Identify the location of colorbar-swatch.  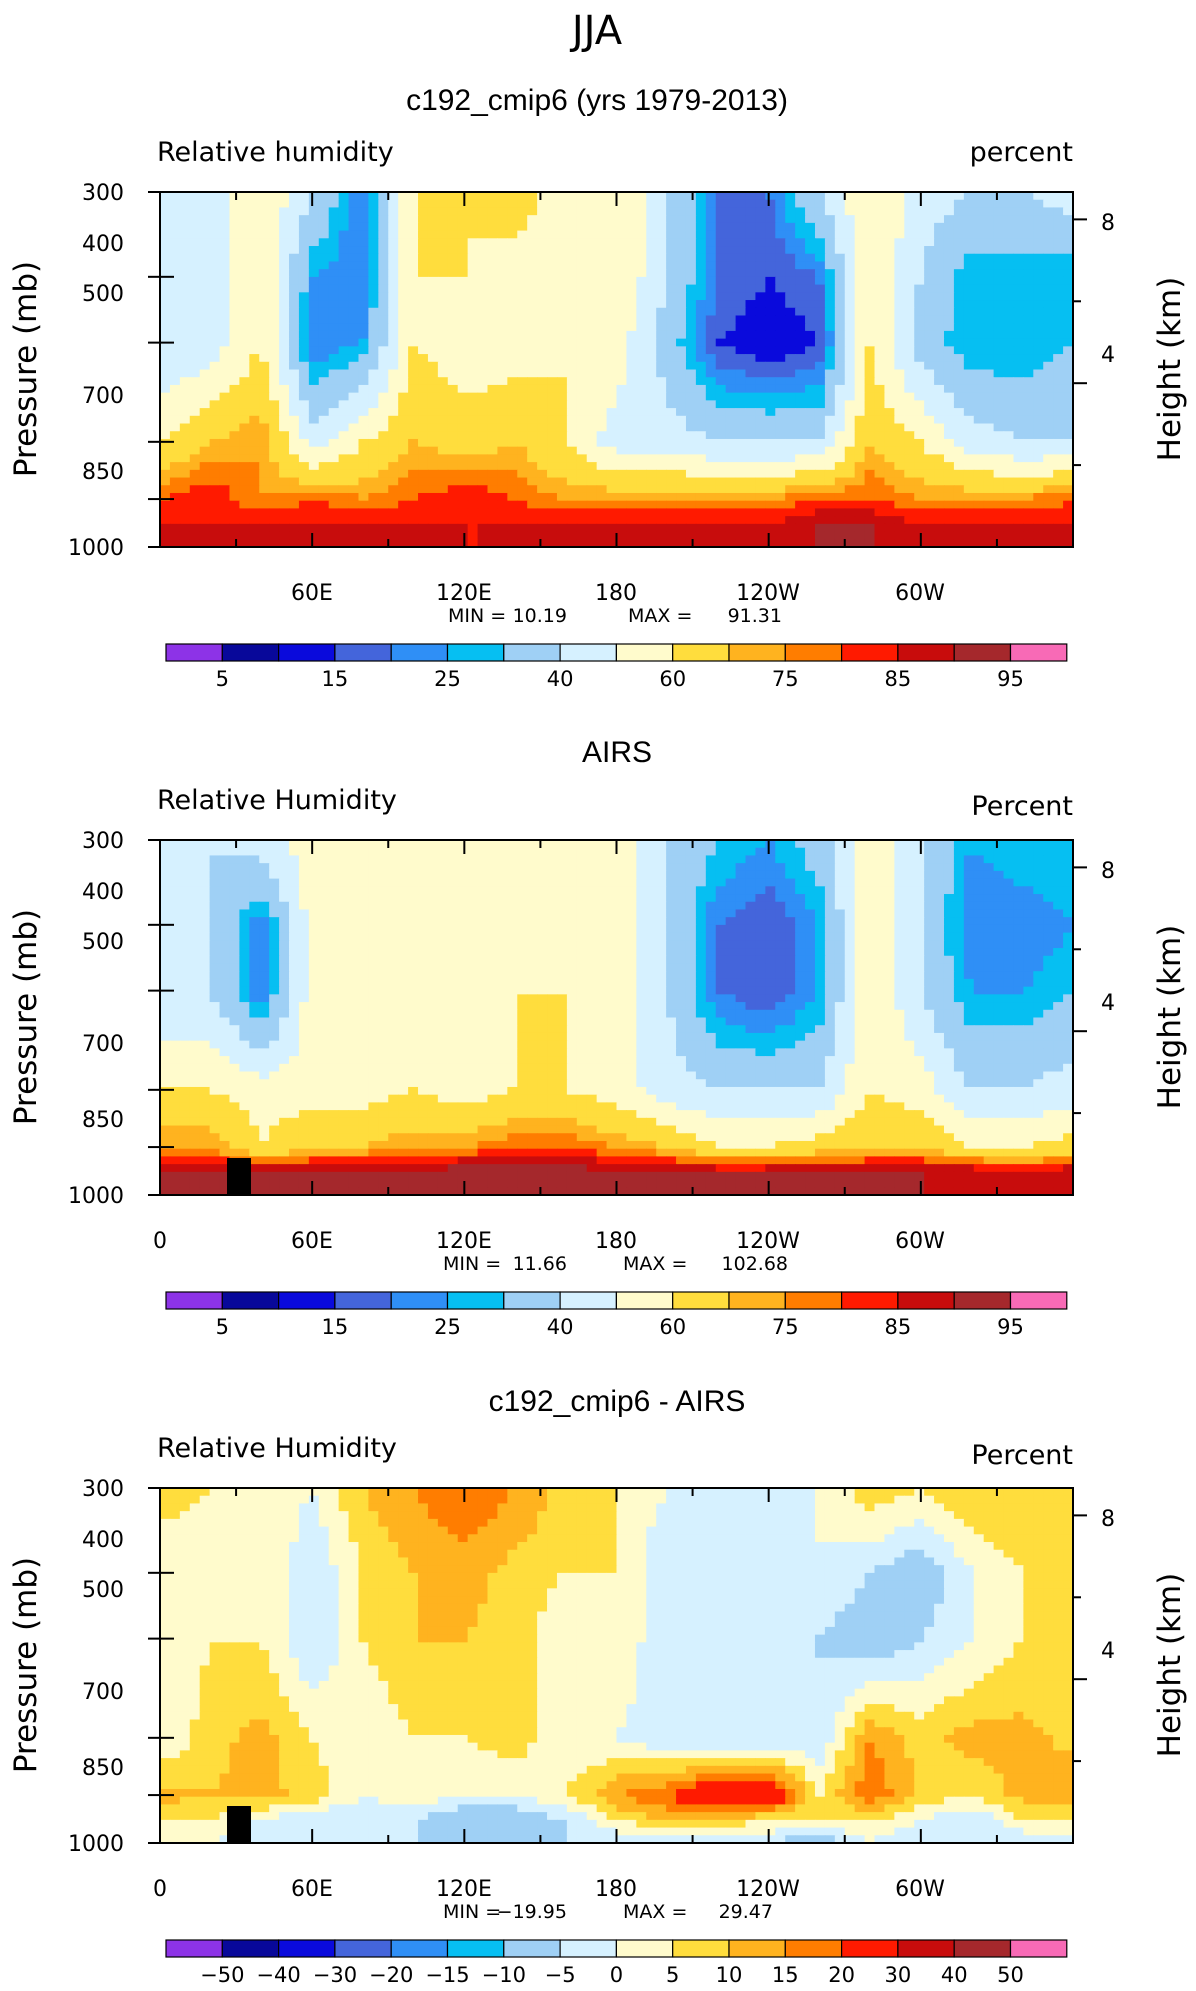
(757, 652).